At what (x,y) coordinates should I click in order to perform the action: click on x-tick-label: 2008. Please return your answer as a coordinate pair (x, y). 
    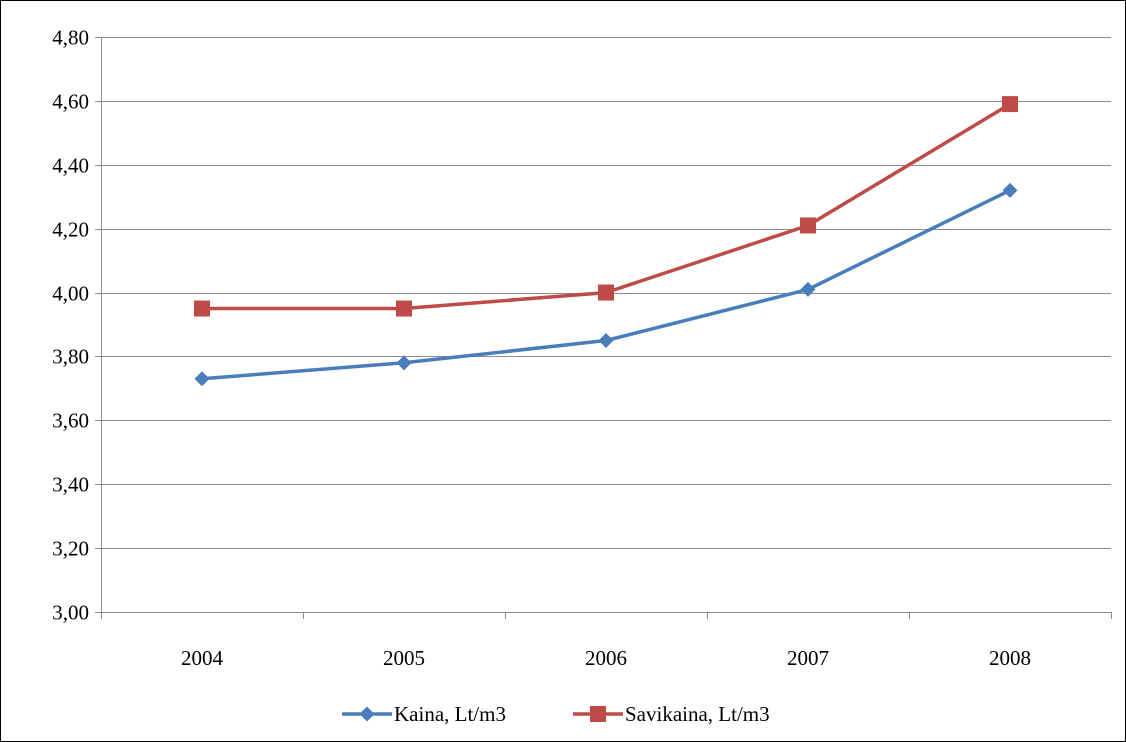
    Looking at the image, I should click on (1010, 658).